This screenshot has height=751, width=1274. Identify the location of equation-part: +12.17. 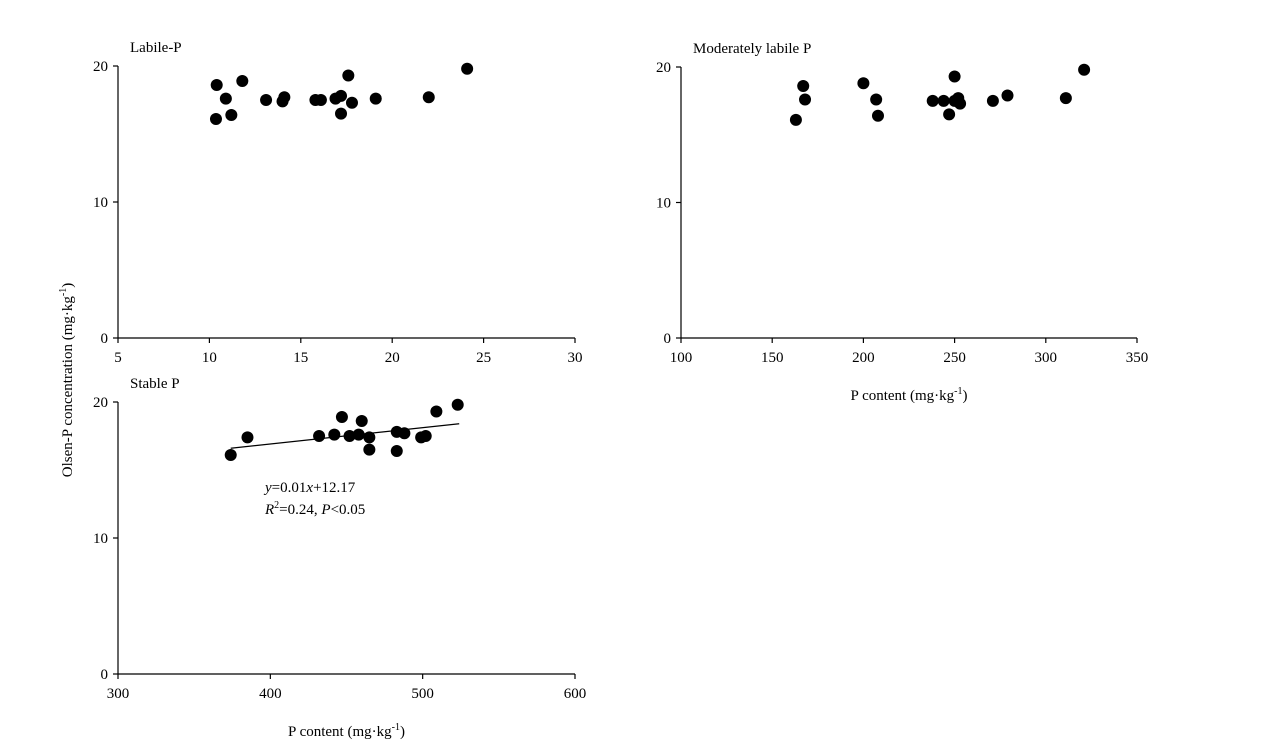
(334, 488).